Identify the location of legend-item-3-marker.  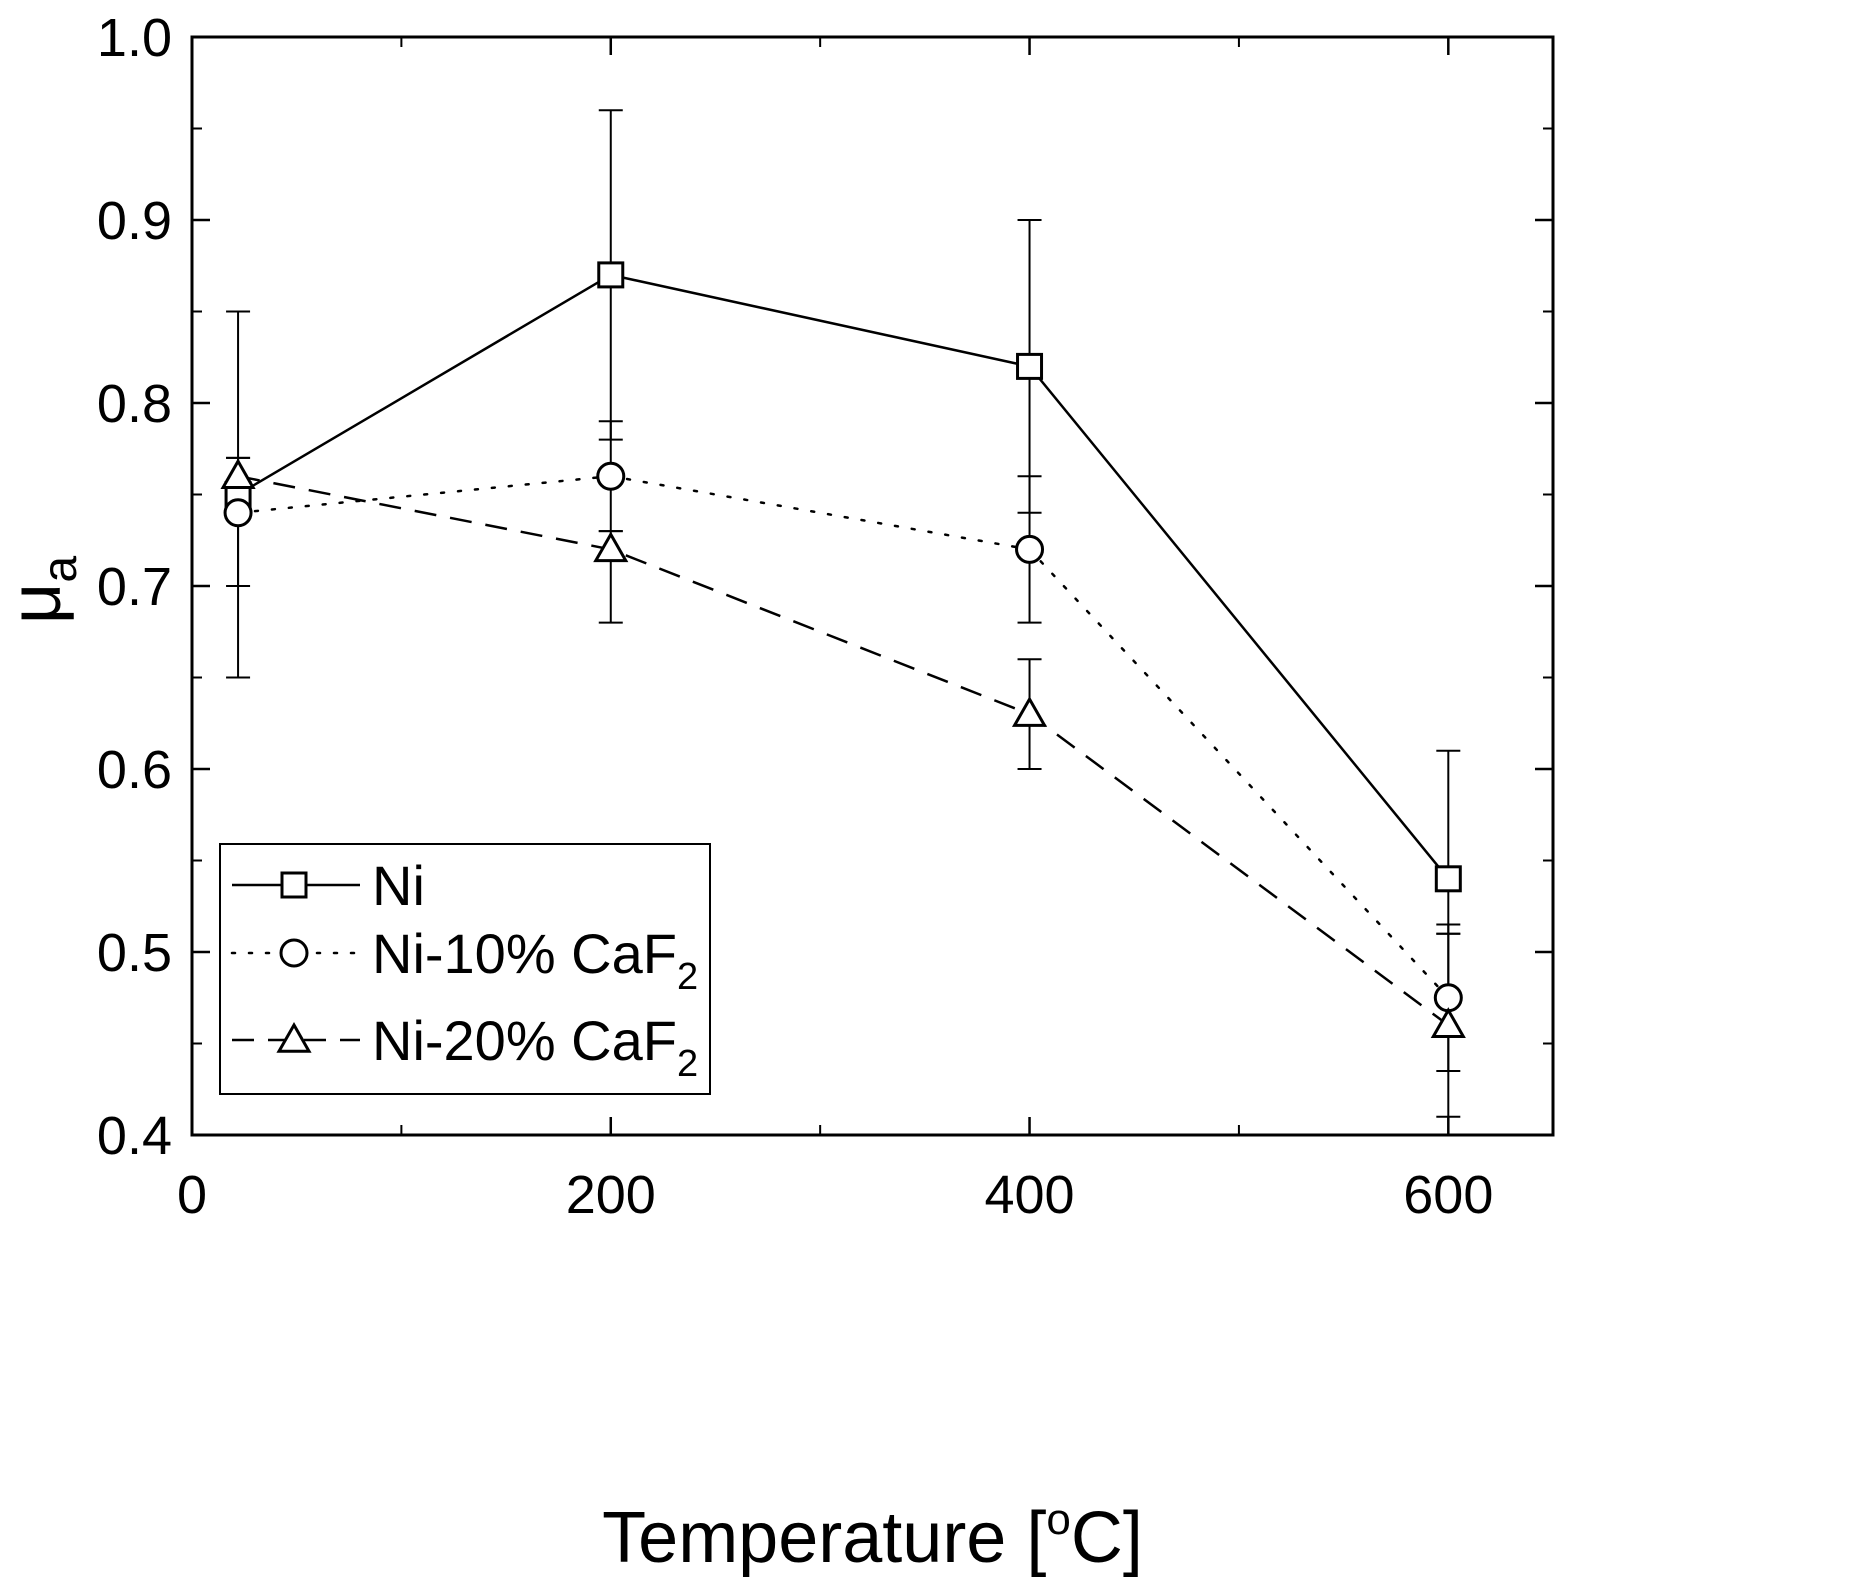
(294, 1037).